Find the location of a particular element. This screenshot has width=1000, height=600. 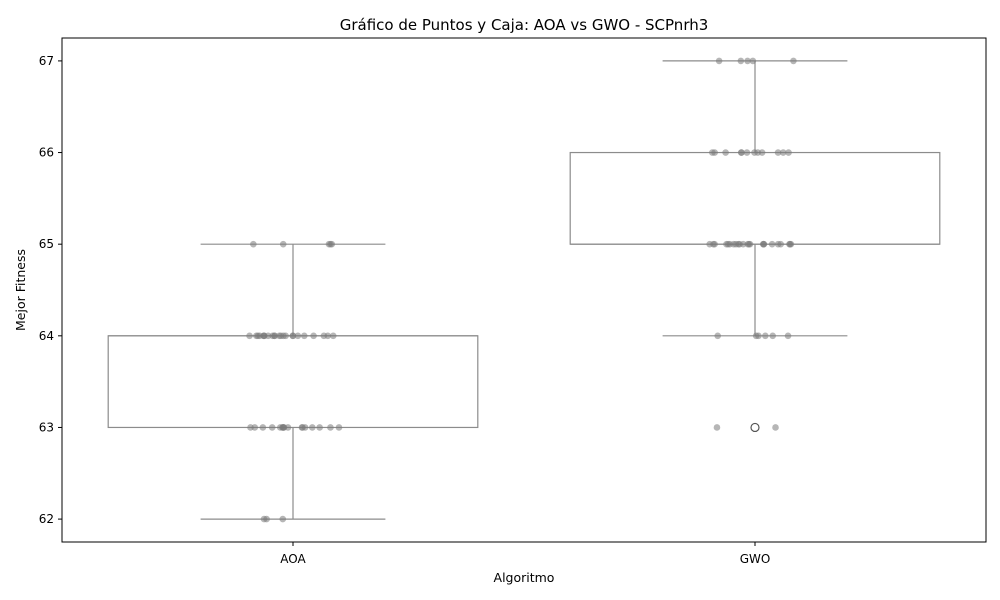

x-axis: AOA GWO is located at coordinates (525, 554).